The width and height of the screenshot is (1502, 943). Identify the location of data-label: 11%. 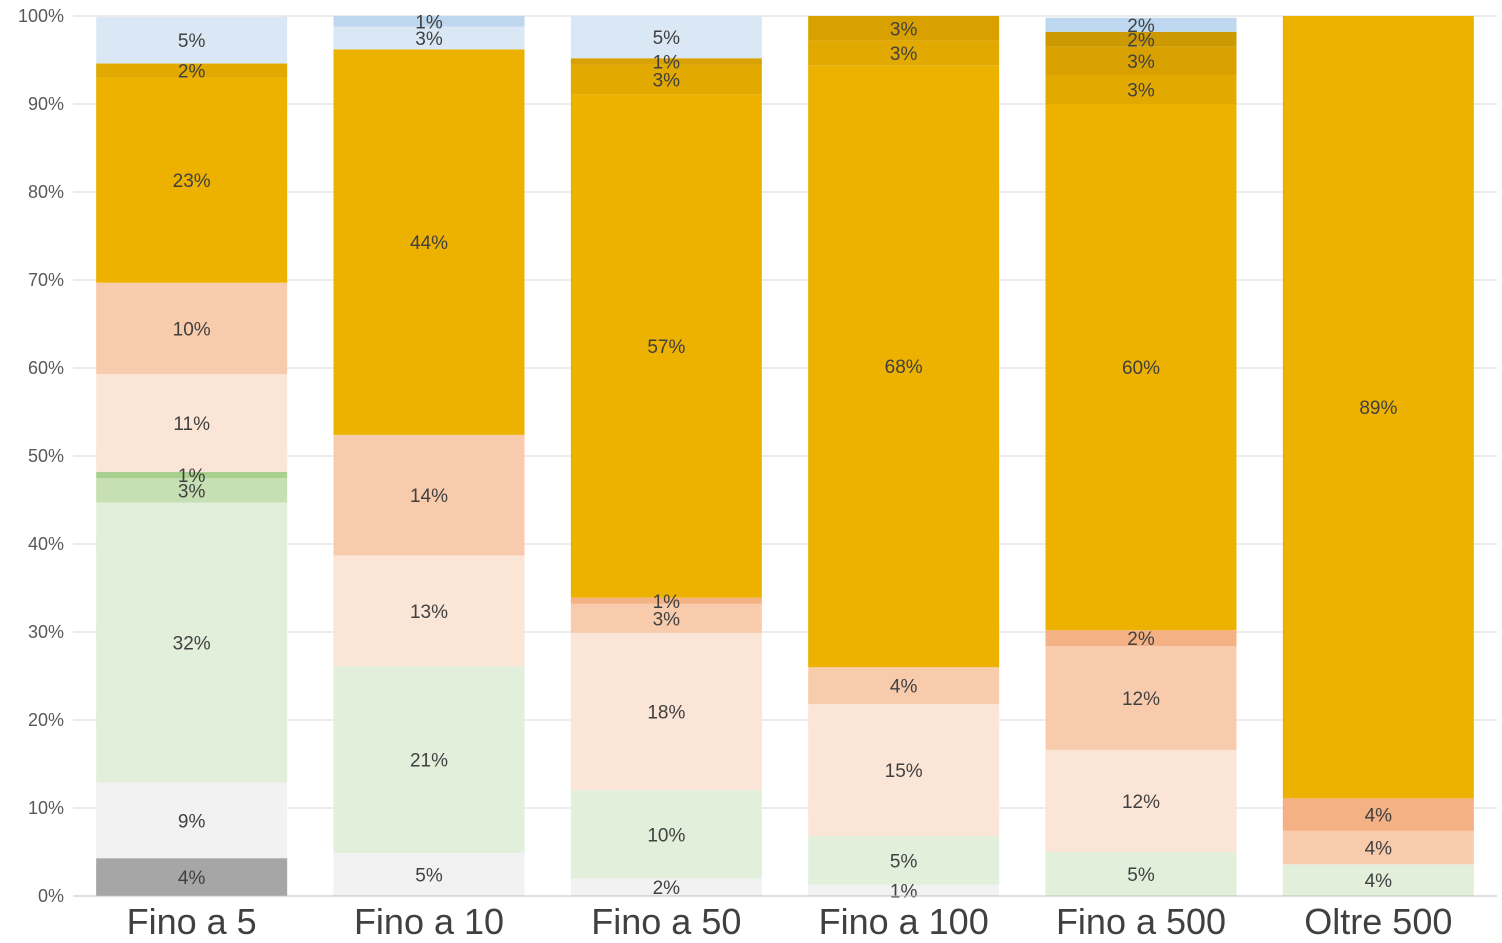
(191, 424).